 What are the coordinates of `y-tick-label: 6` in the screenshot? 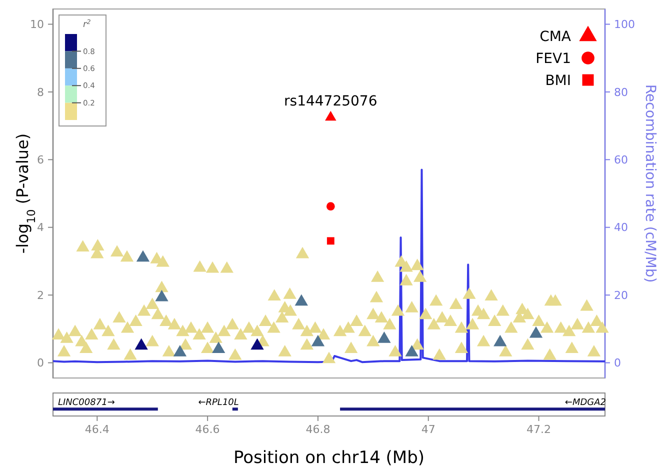 It's located at (40, 159).